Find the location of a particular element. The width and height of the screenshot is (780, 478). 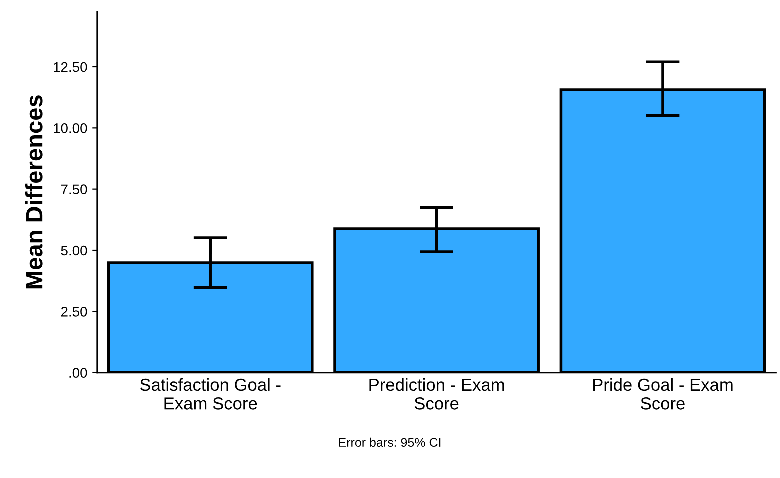

y-axis-title: Mean Differences is located at coordinates (34, 192).